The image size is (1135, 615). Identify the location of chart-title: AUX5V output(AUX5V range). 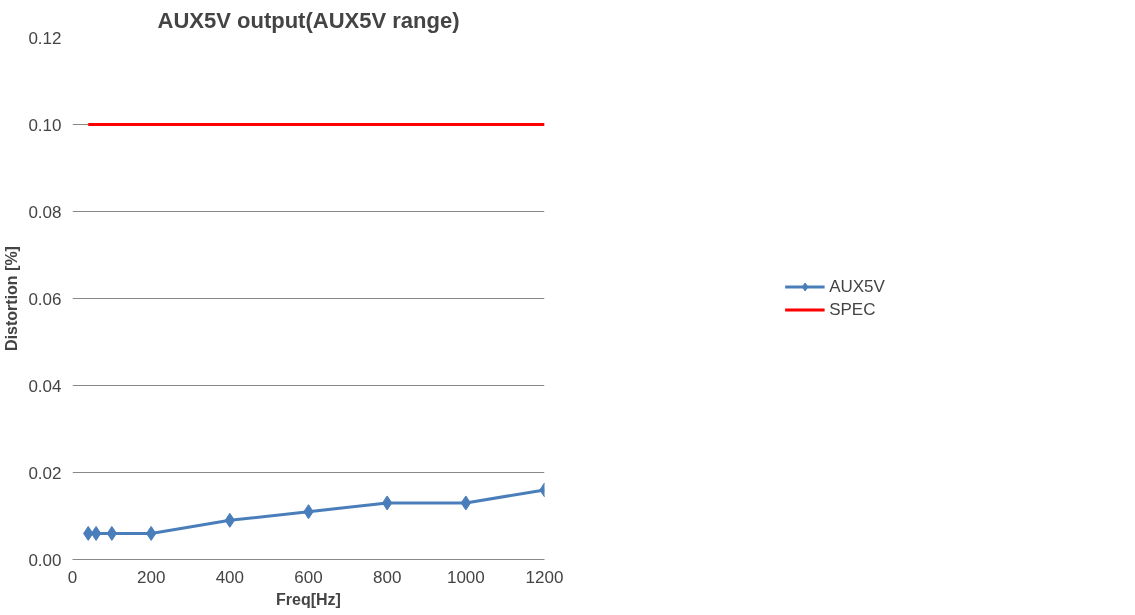
(308, 20).